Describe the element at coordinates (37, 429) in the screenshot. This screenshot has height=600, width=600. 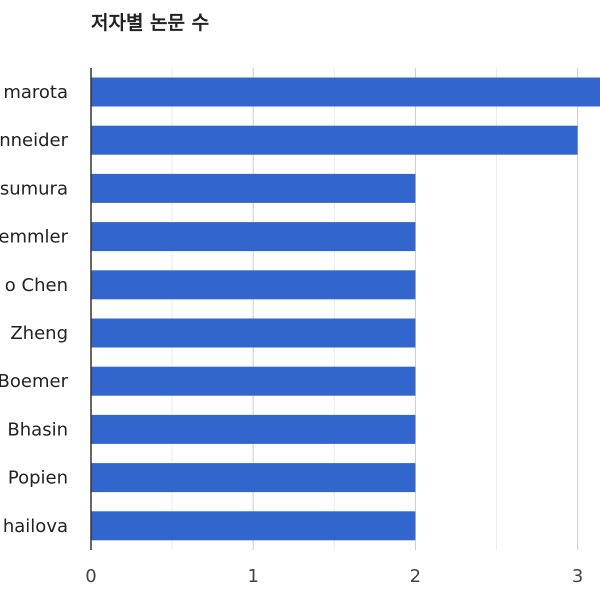
I see `category-label-8: Bhasin` at that location.